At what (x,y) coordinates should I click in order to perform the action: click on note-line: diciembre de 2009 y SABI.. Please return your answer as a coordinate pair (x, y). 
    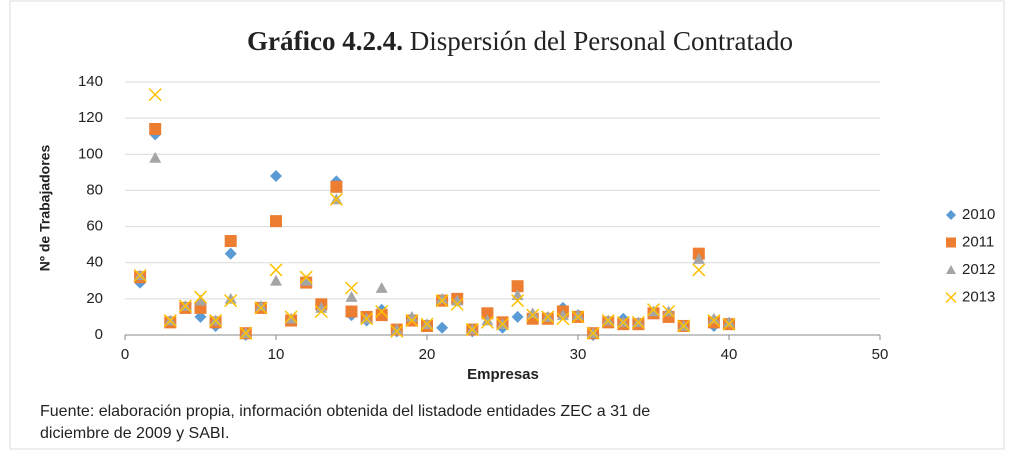
    Looking at the image, I should click on (134, 433).